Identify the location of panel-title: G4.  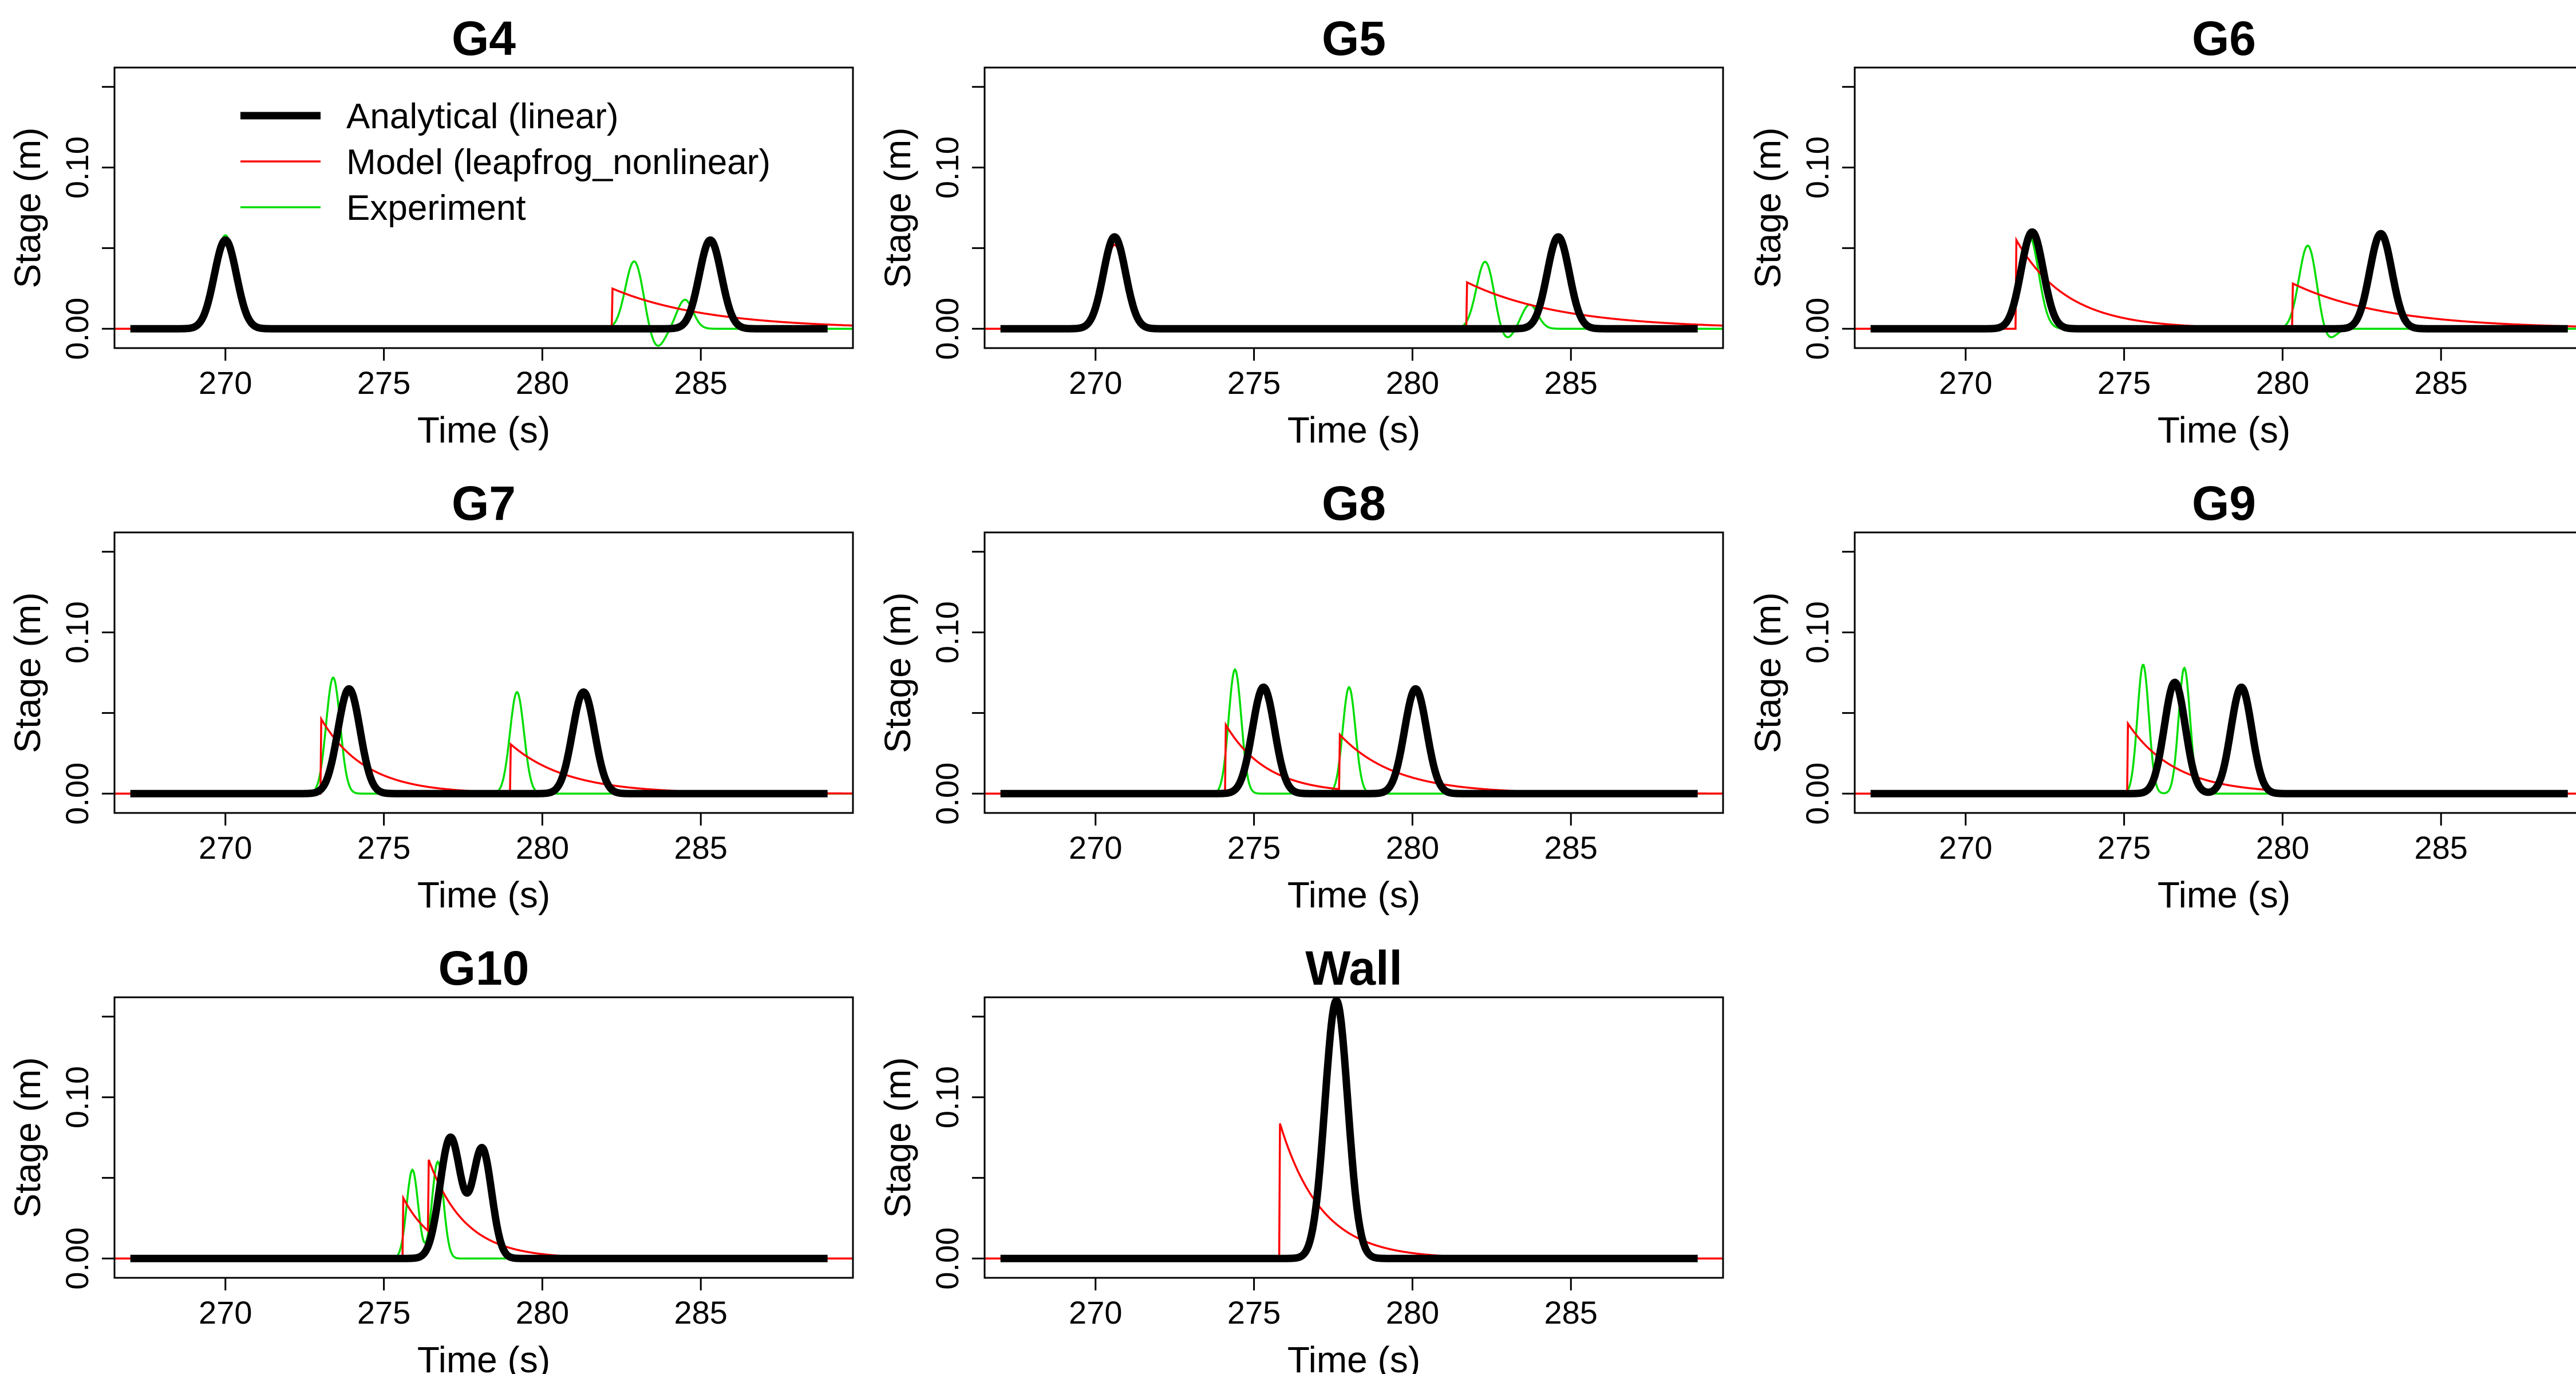
(484, 38).